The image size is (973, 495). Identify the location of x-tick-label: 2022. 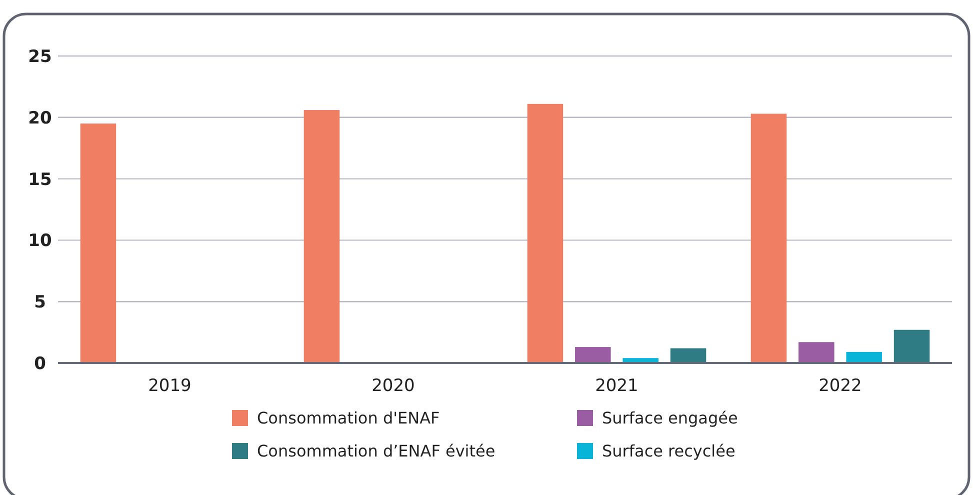
(840, 386).